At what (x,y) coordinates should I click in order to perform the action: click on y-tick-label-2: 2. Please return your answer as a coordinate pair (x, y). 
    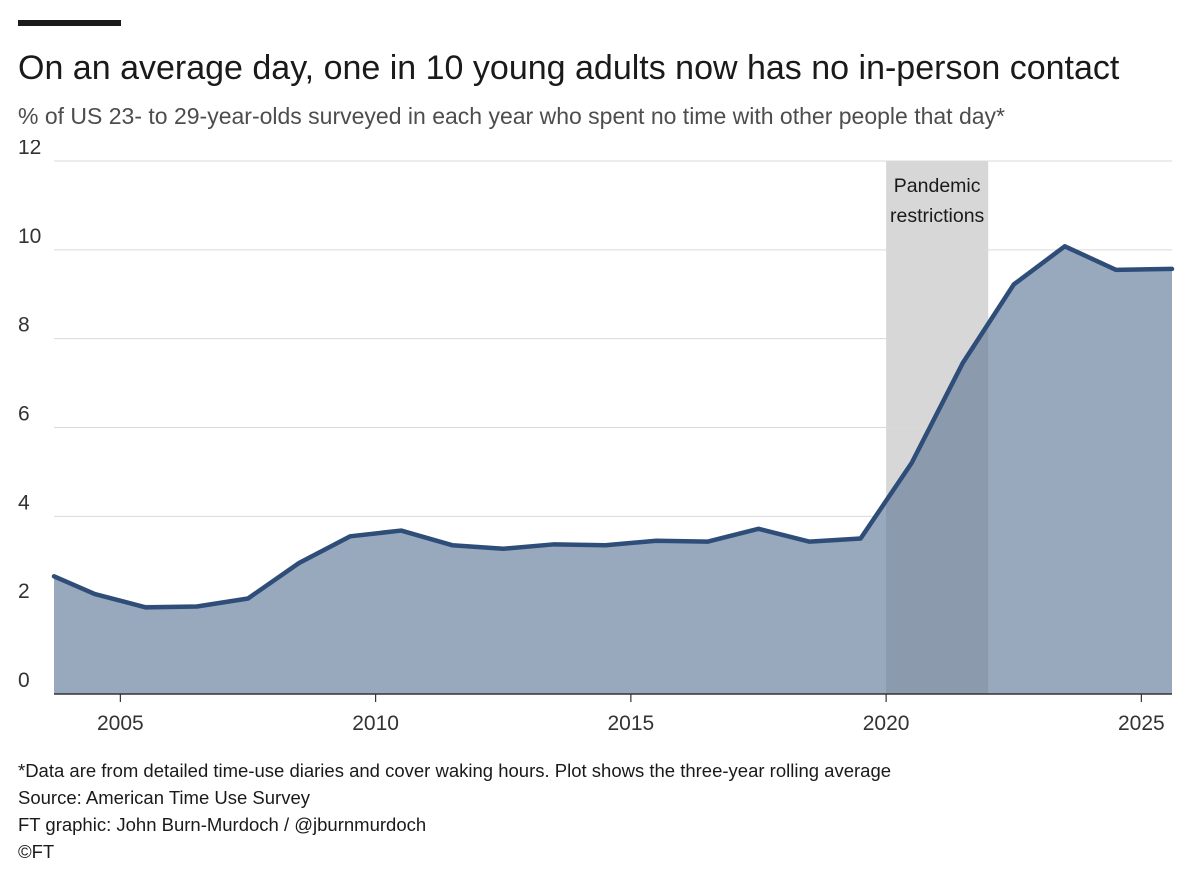
    Looking at the image, I should click on (24, 591).